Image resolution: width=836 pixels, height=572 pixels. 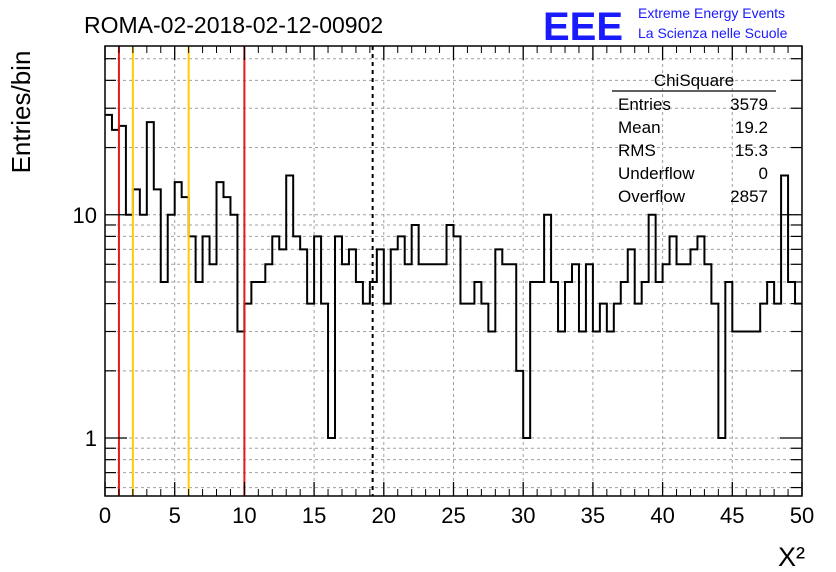 What do you see at coordinates (453, 515) in the screenshot?
I see `x-tick-label: 25` at bounding box center [453, 515].